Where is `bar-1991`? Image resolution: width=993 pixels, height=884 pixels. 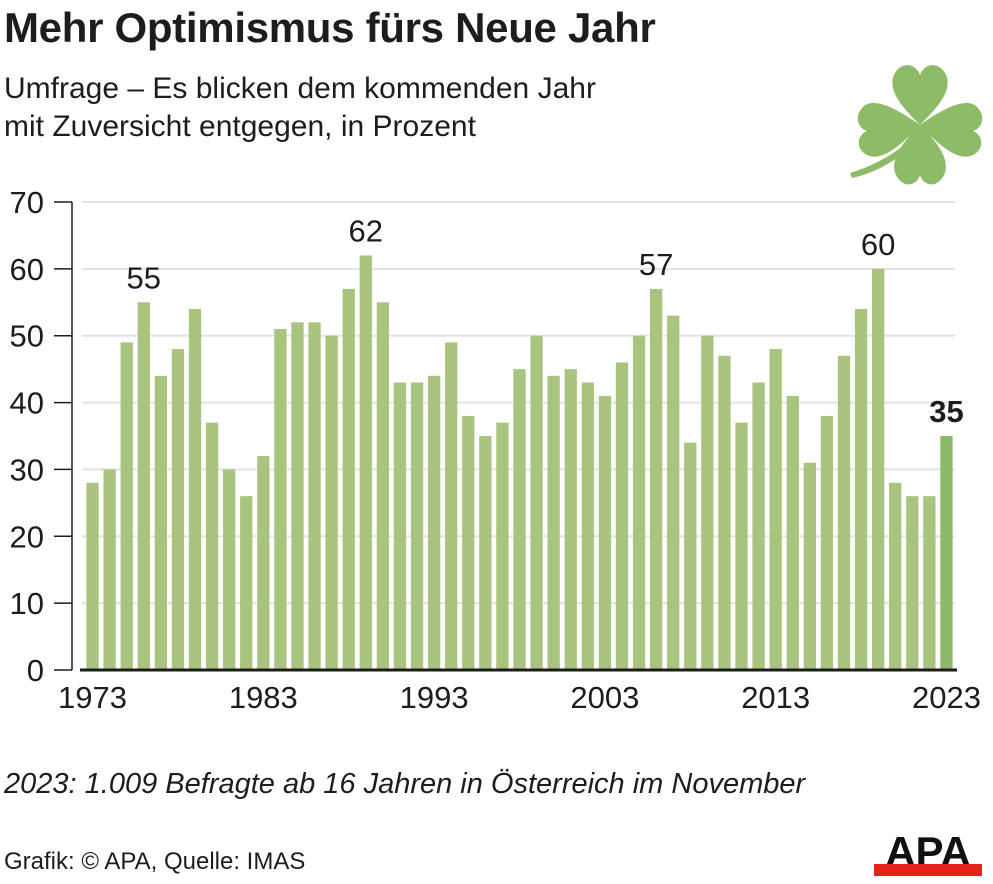 bar-1991 is located at coordinates (400, 526).